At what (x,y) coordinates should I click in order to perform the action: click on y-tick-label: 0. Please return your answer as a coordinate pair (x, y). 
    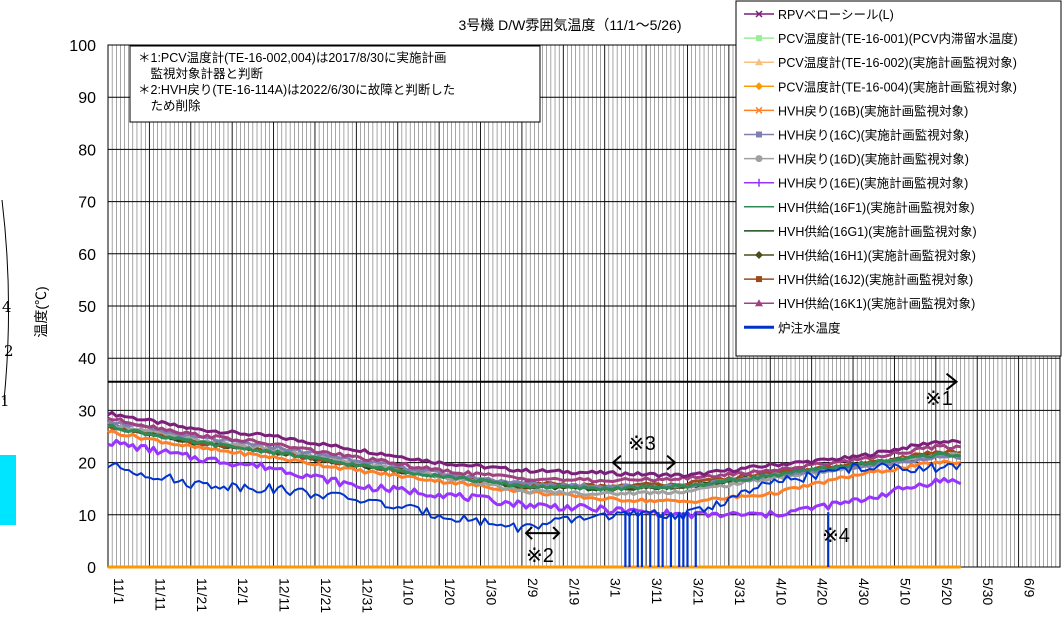
    Looking at the image, I should click on (91, 568).